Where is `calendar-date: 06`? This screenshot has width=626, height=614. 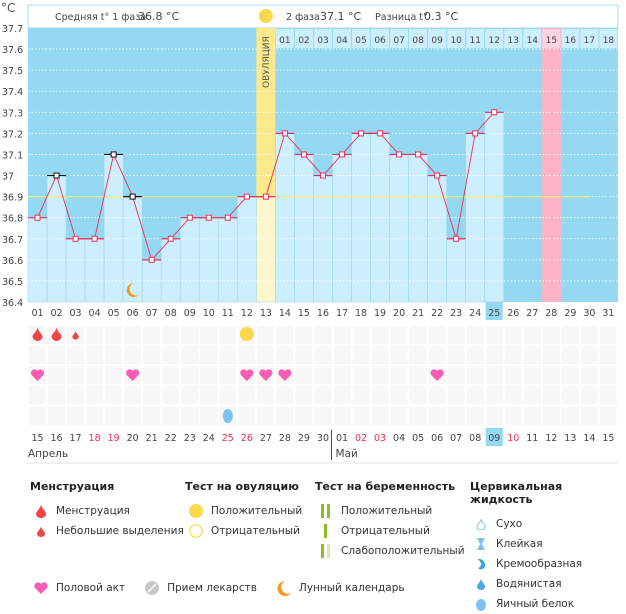 calendar-date: 06 is located at coordinates (437, 438).